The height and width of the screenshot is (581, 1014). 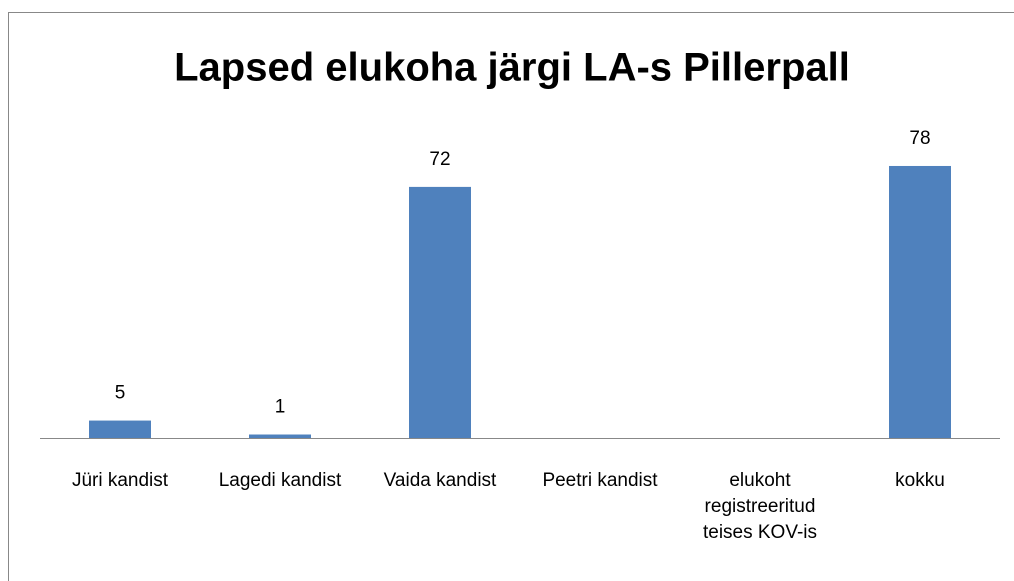 What do you see at coordinates (512, 68) in the screenshot?
I see `chart-title: Lapsed elukoha järgi LA-s Pillerpall` at bounding box center [512, 68].